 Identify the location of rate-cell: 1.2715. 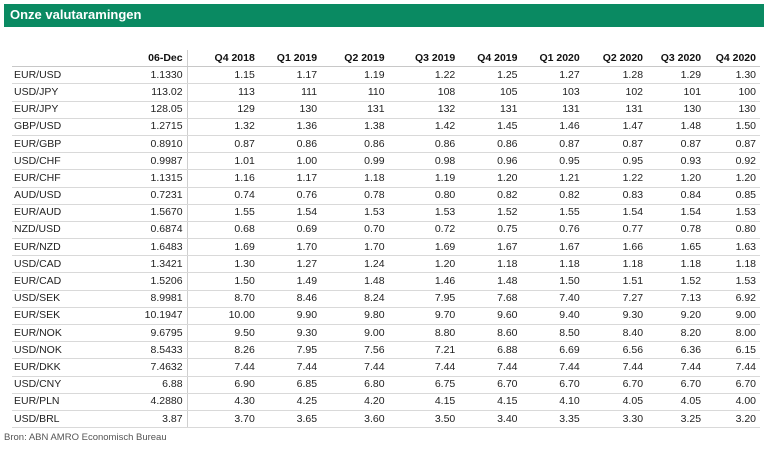
(143, 127).